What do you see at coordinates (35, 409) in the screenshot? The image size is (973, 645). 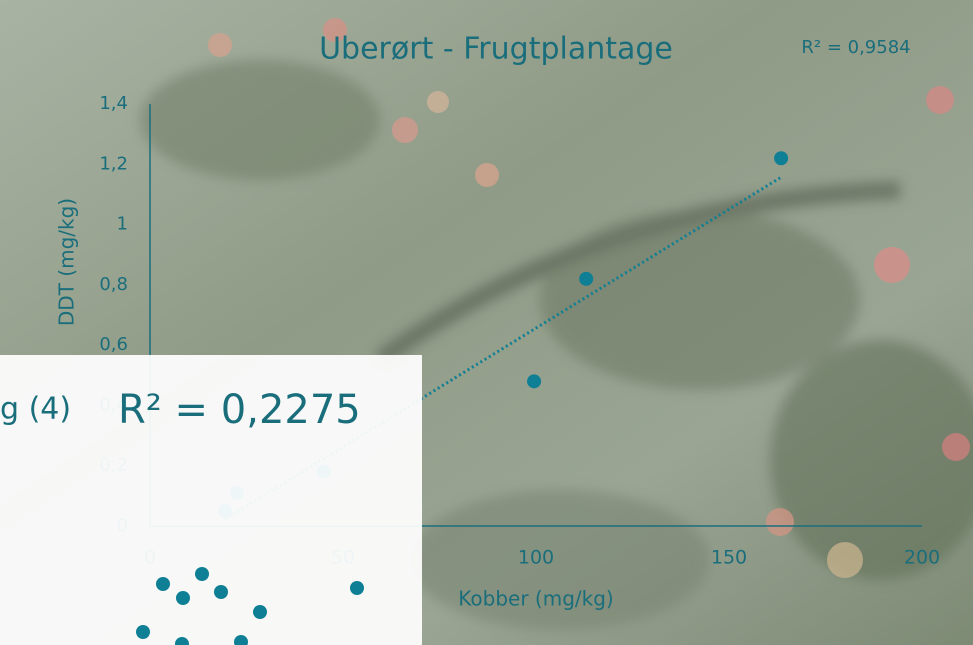 I see `panel-title: g (4)` at bounding box center [35, 409].